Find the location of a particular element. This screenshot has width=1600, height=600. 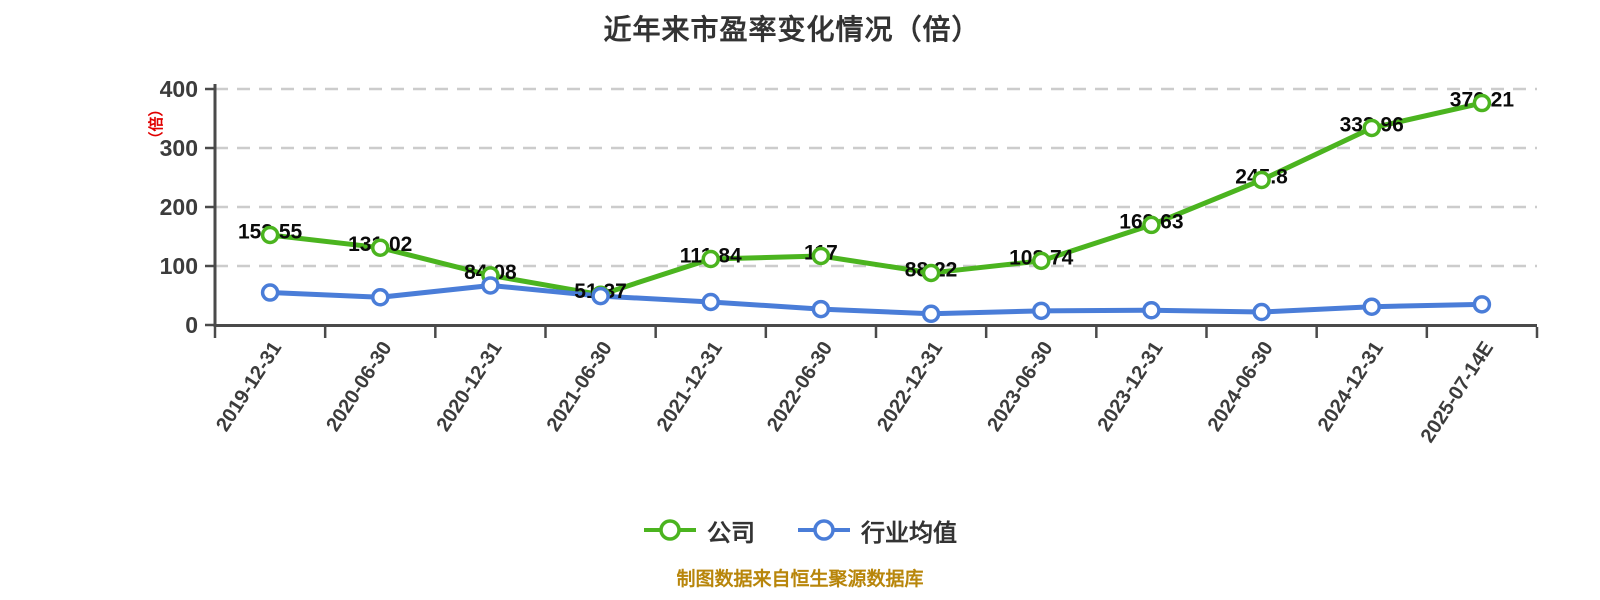

legend-item-industry: 行业均值 is located at coordinates (877, 530).